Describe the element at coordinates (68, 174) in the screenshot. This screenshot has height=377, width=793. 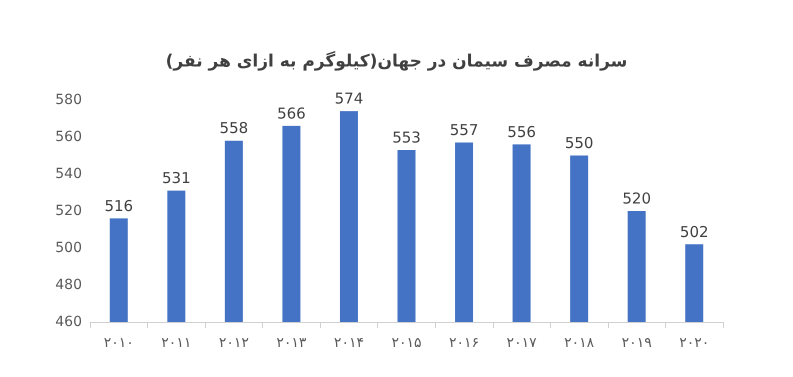
I see `y-tick-label: 540` at that location.